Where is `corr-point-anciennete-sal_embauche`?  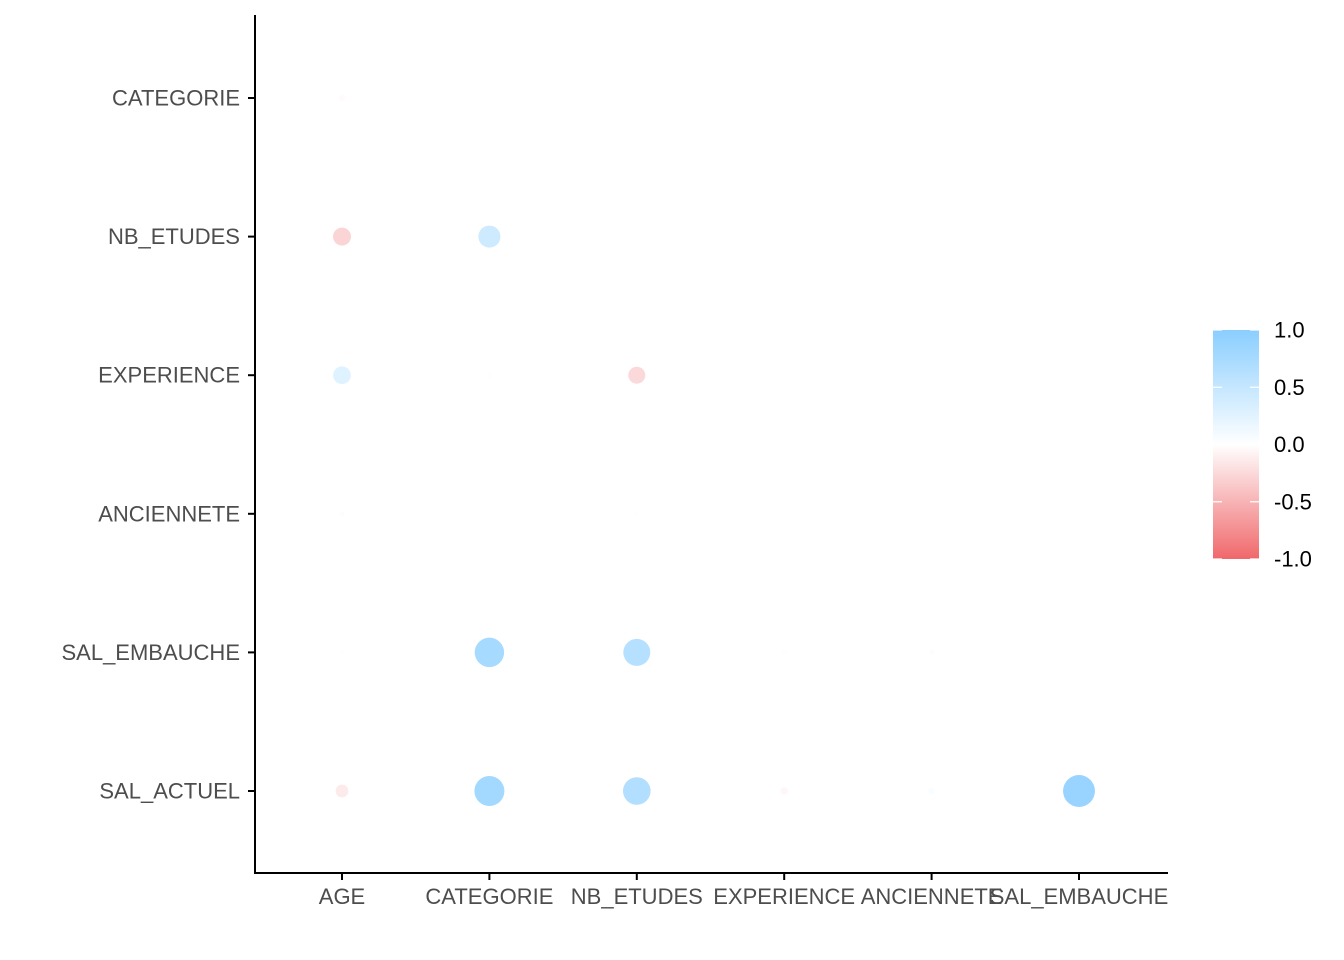 corr-point-anciennete-sal_embauche is located at coordinates (932, 652).